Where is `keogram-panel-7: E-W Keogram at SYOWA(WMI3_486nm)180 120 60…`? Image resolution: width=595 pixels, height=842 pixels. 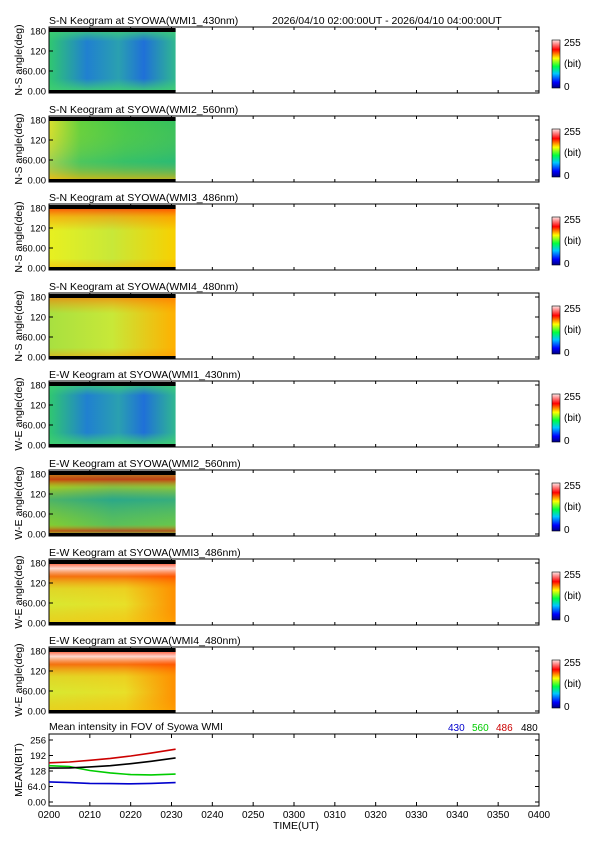
keogram-panel-7: E-W Keogram at SYOWA(WMI3_486nm)180 120 60… is located at coordinates (297, 588).